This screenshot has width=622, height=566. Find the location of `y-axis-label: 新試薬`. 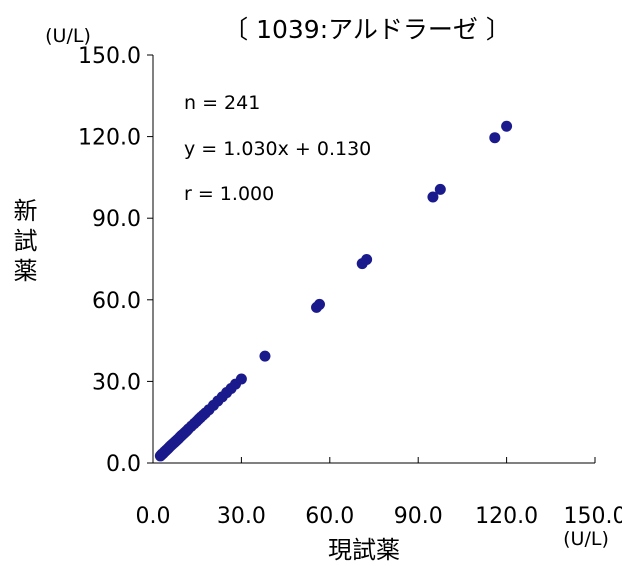

y-axis-label: 新試薬 is located at coordinates (23, 243).